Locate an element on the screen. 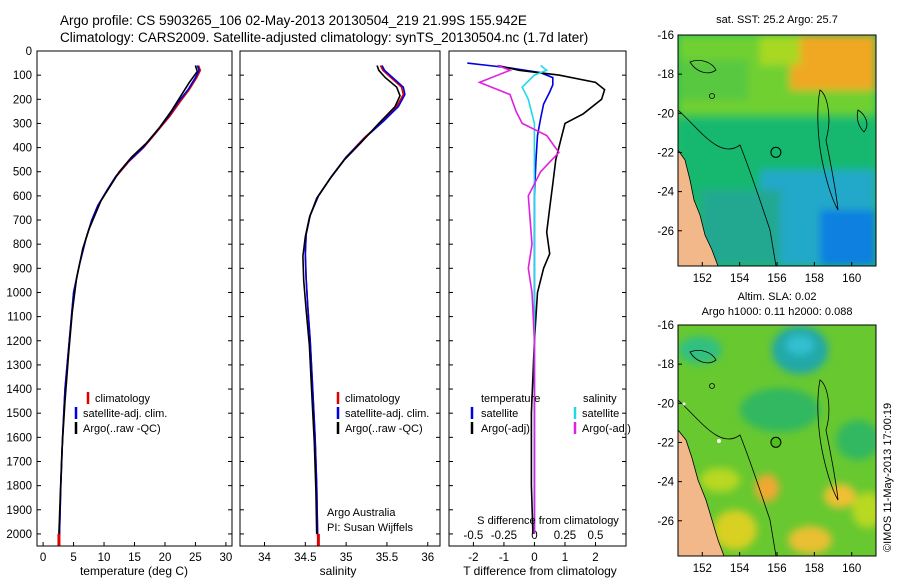 The width and height of the screenshot is (900, 580). depth-tick-label: 500 is located at coordinates (22, 173).